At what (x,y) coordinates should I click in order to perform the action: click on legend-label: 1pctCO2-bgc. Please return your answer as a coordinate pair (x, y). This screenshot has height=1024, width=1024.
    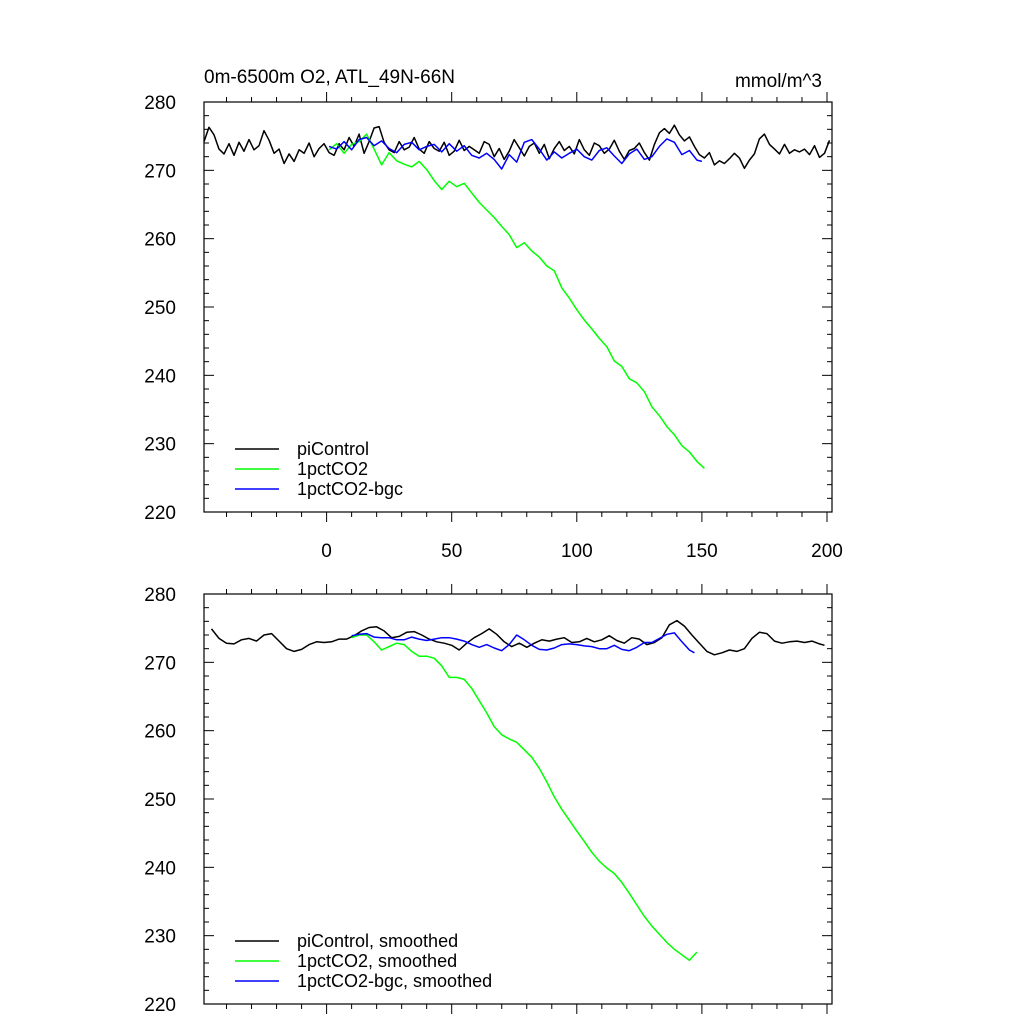
    Looking at the image, I should click on (350, 489).